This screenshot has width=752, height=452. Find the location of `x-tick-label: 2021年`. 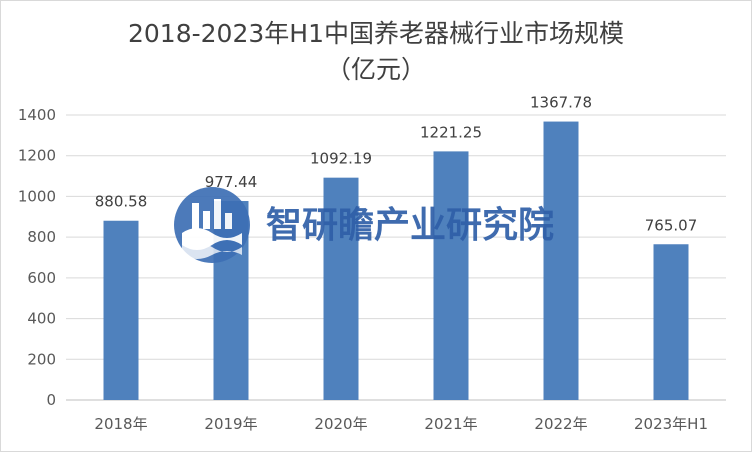

x-tick-label: 2021年 is located at coordinates (450, 424).